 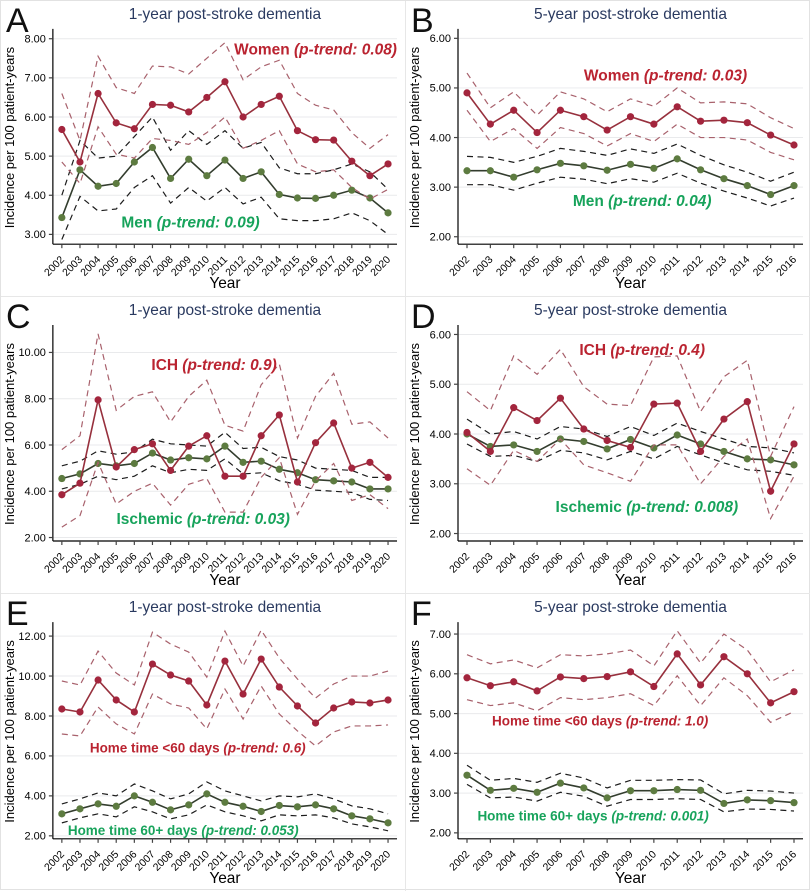 I want to click on y-axis-ticks: 2.00 4.00 6.00 8.00 10.00 12.00, so click(x=35, y=737).